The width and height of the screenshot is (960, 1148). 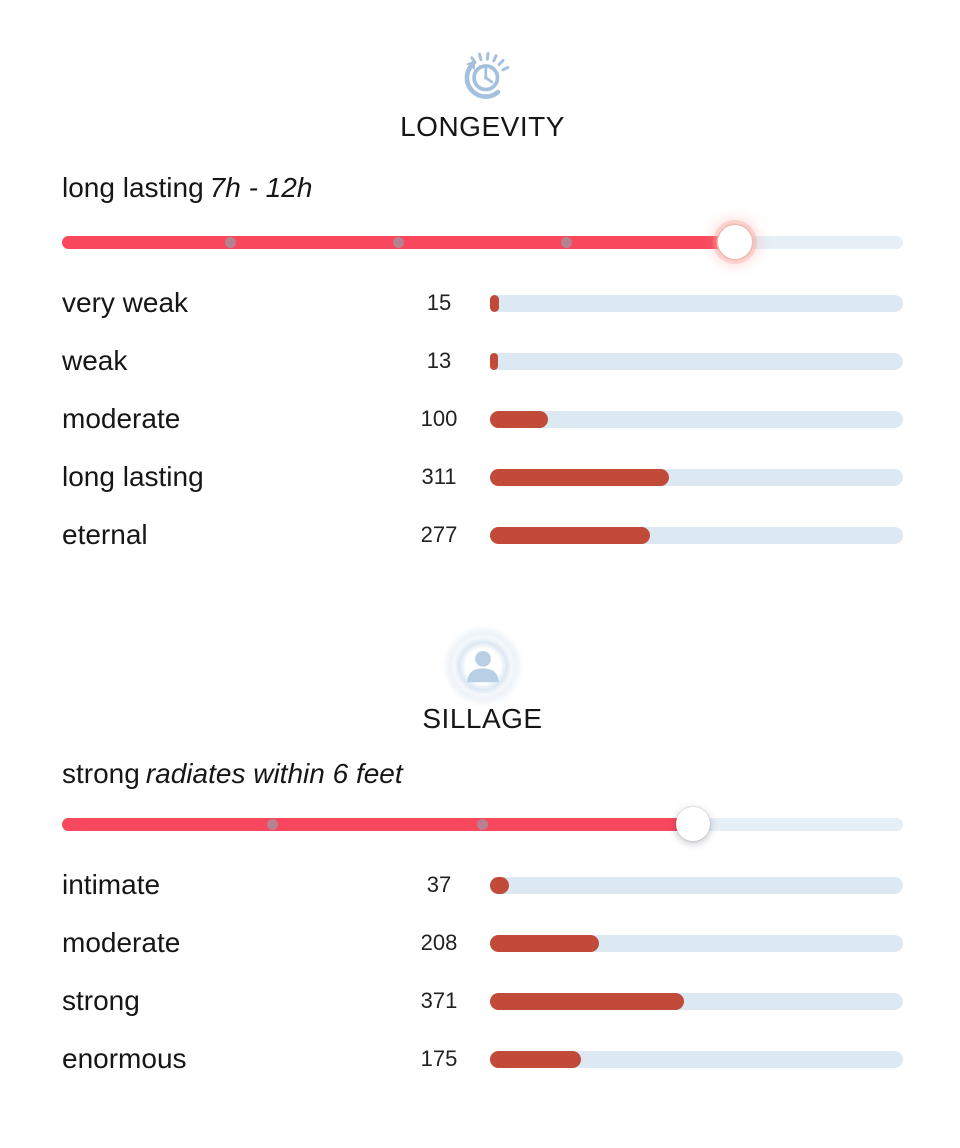 What do you see at coordinates (482, 774) in the screenshot?
I see `sillage-verdict: strong radiates within 6 feet` at bounding box center [482, 774].